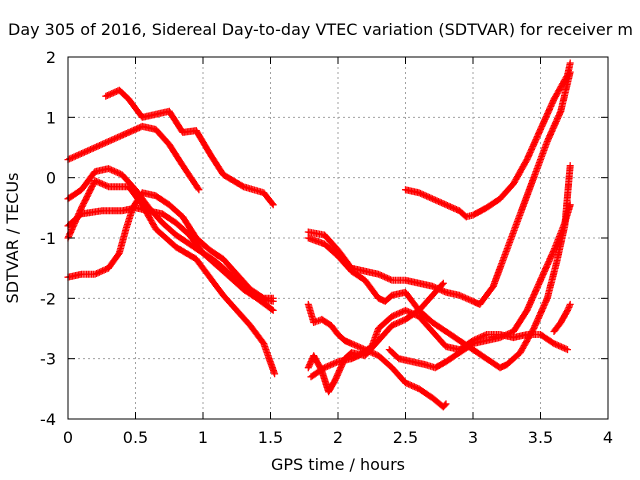 The height and width of the screenshot is (480, 640). Describe the element at coordinates (473, 437) in the screenshot. I see `x-tick-label: 3` at that location.